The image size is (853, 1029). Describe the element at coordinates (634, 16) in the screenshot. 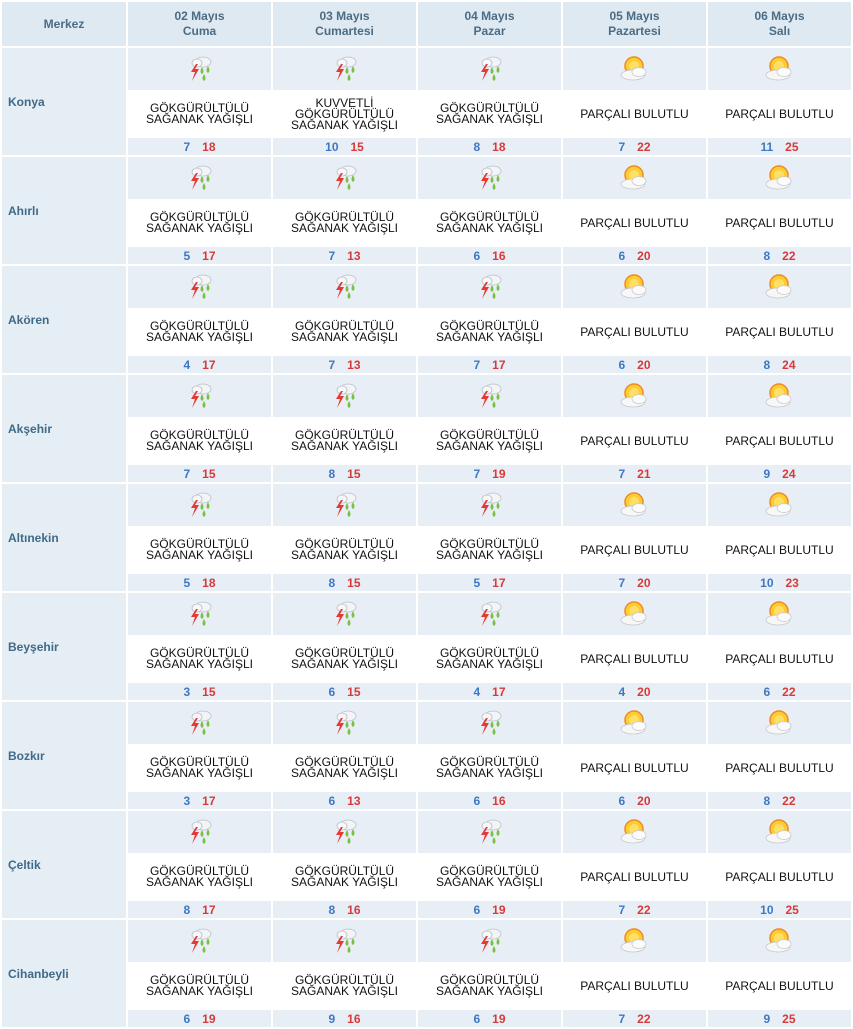

I see `day-date: 05 Mayıs` at that location.